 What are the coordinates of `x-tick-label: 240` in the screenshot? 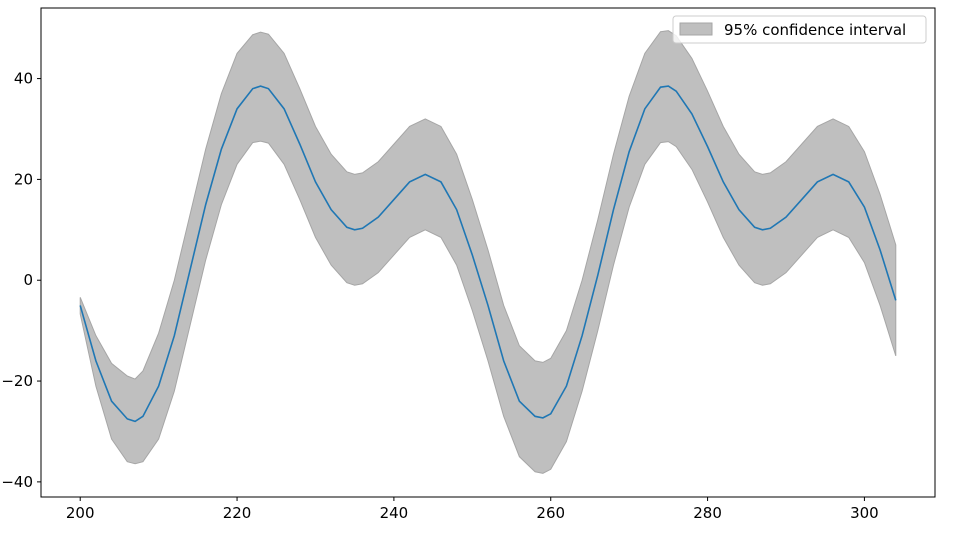 It's located at (394, 513).